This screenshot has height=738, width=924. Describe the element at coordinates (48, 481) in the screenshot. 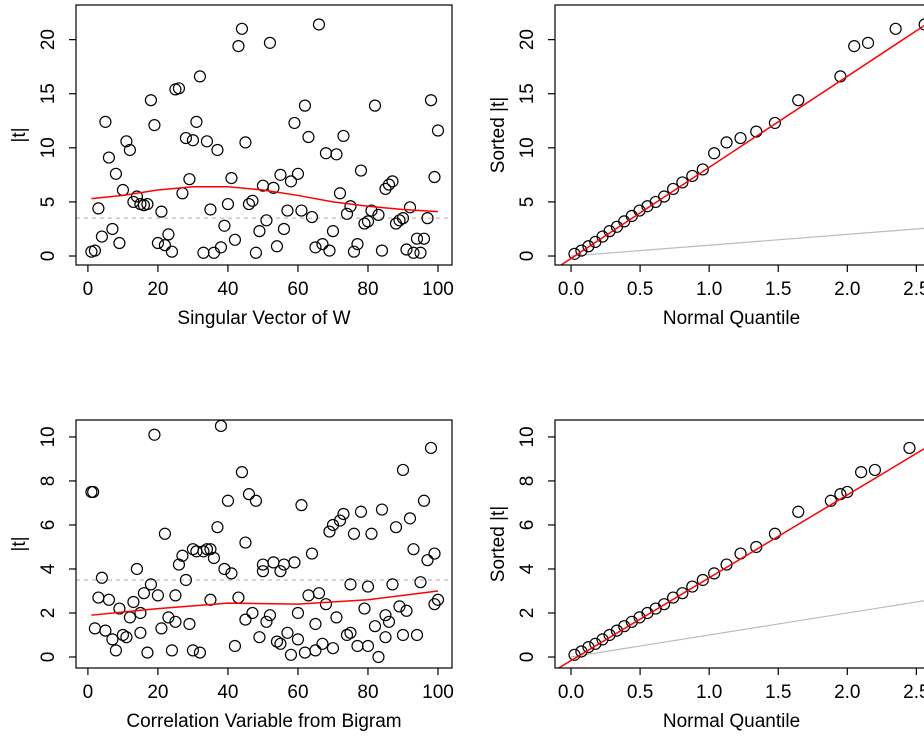

I see `y-tick-label: 8` at that location.